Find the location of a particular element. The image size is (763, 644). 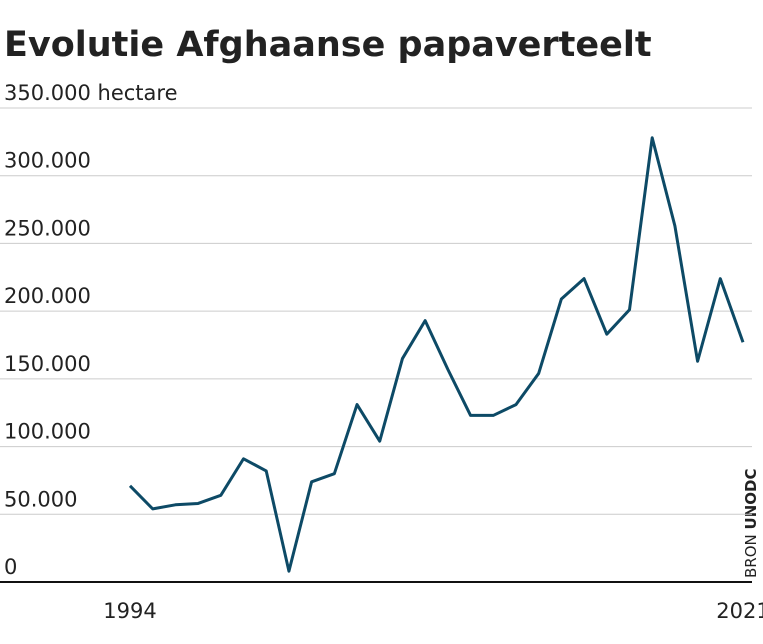

chart-title: Evolutie Afghaanse papaverteelt is located at coordinates (328, 45).